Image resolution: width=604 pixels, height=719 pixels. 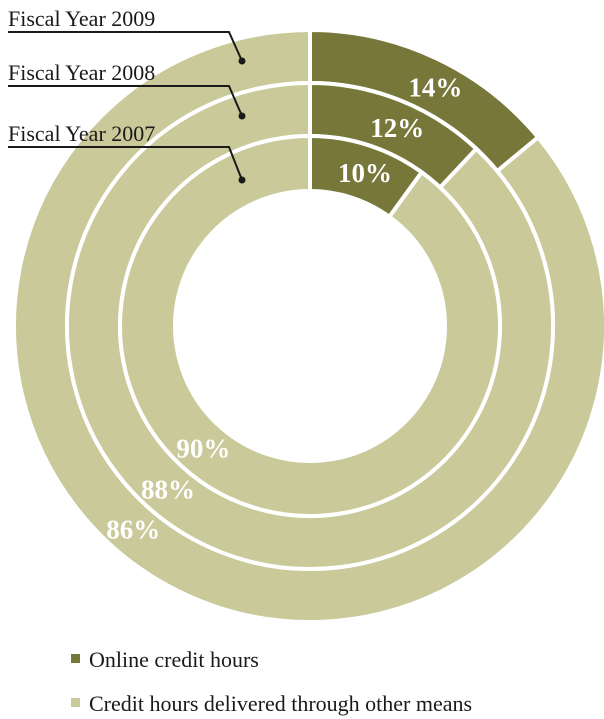 I want to click on ring-leader-line-fiscal-year-2007, so click(x=125, y=163).